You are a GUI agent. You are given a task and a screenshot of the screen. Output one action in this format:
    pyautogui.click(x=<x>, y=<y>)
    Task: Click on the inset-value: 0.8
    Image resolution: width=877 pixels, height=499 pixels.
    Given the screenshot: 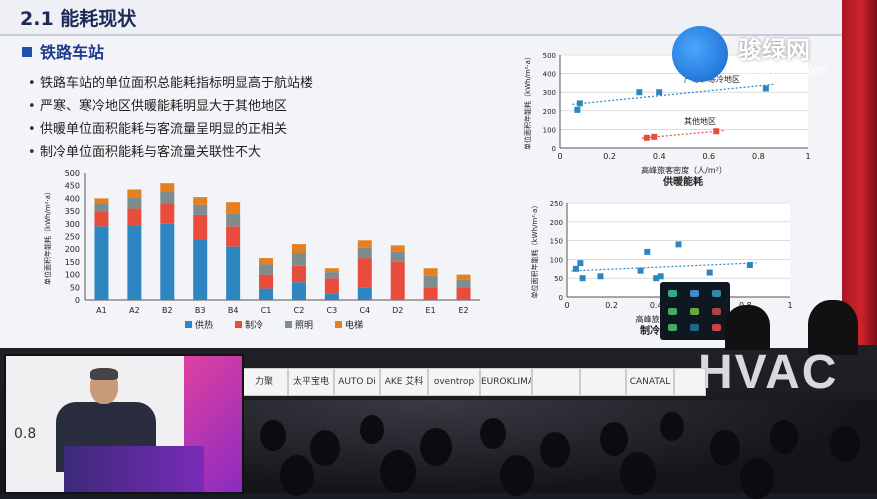 What is the action you would take?
    pyautogui.click(x=25, y=434)
    